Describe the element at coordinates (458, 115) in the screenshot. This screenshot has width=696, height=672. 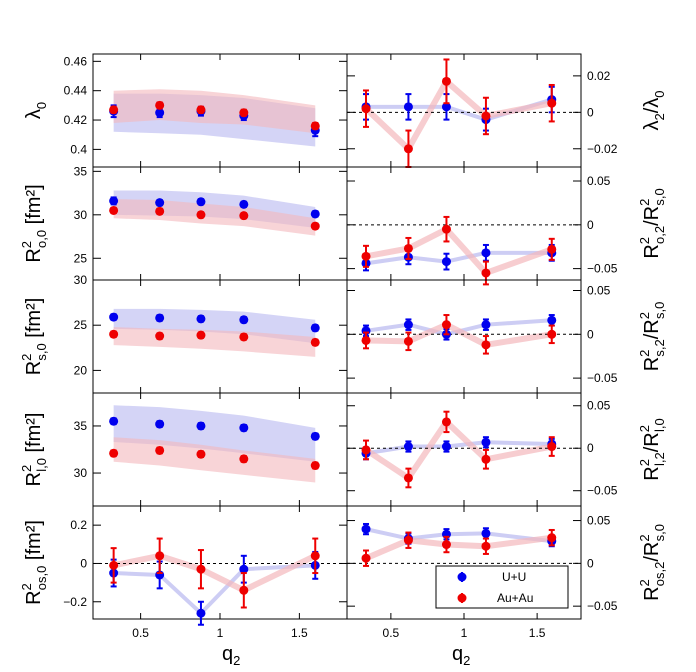
I see `trend-auau` at that location.